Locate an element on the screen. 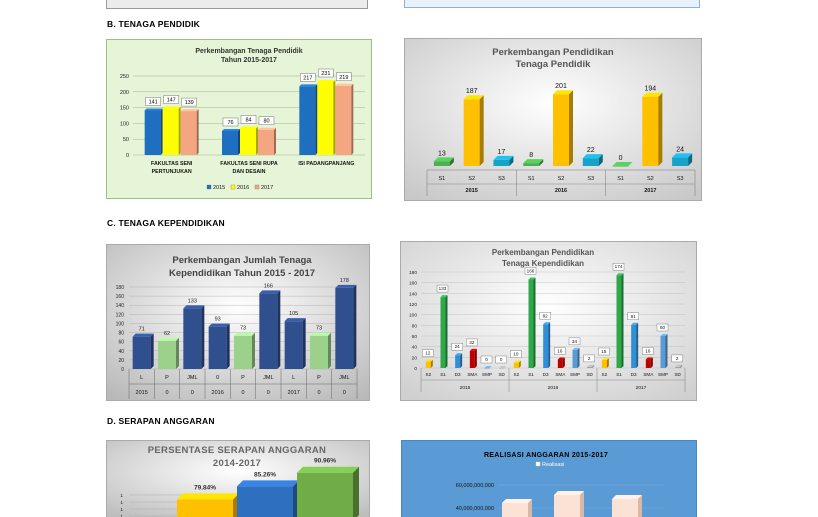  bar-JML-side is located at coordinates (279, 329).